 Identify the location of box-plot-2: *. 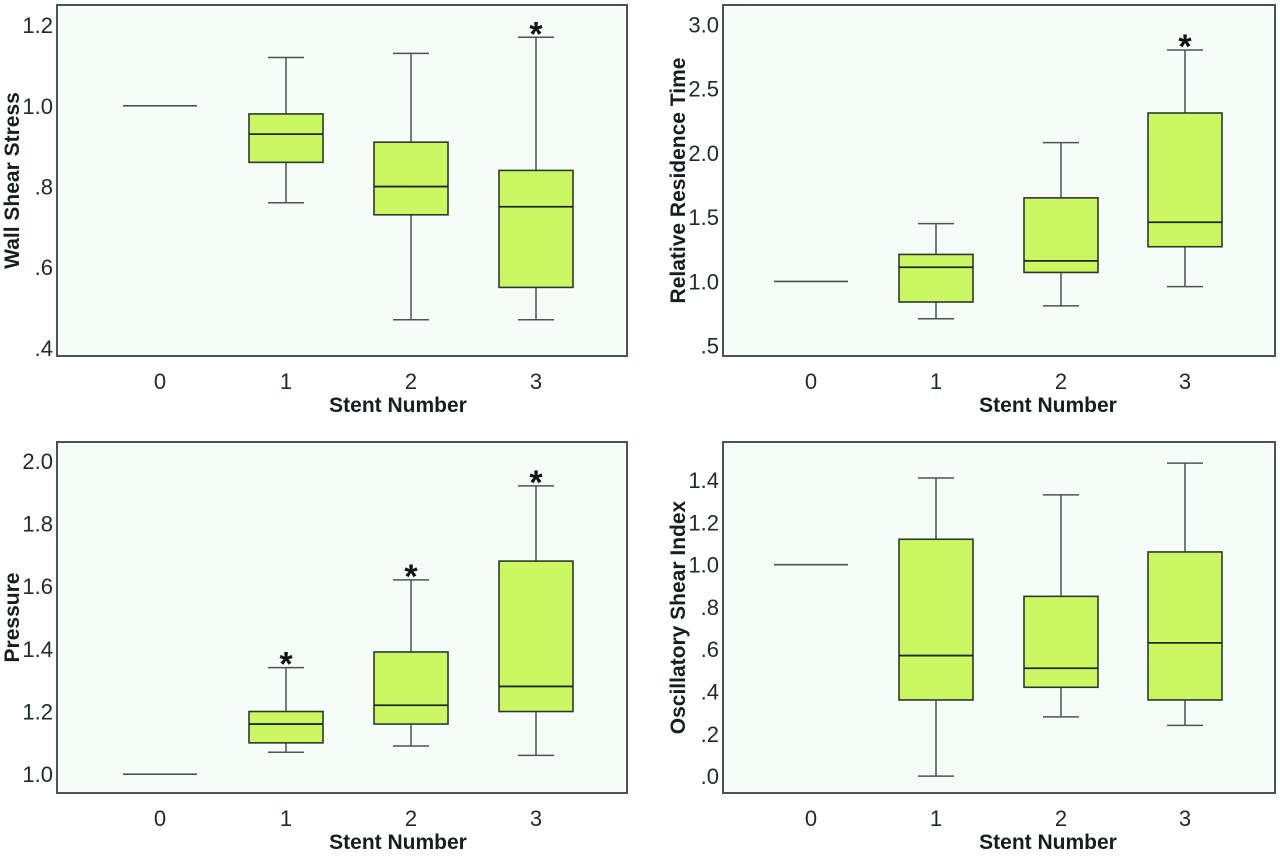
(411, 652).